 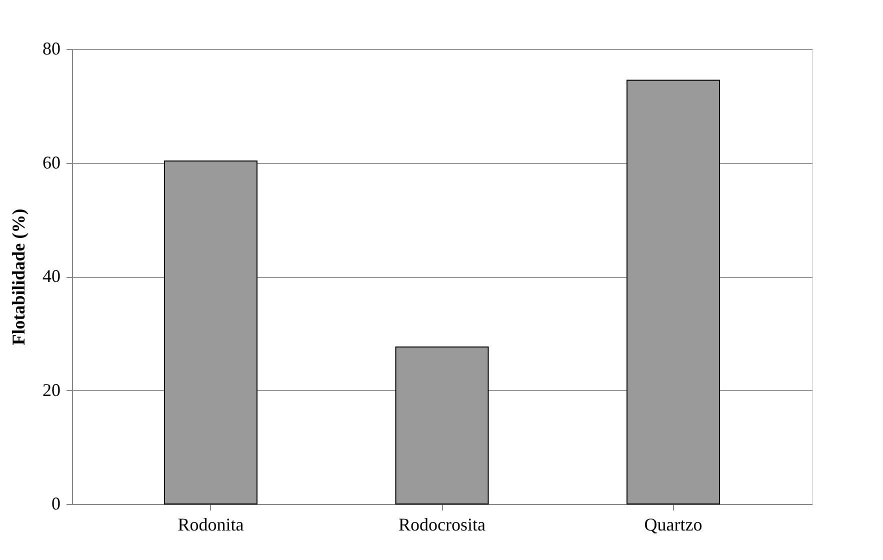 What do you see at coordinates (51, 162) in the screenshot?
I see `y-tick-label: 60` at bounding box center [51, 162].